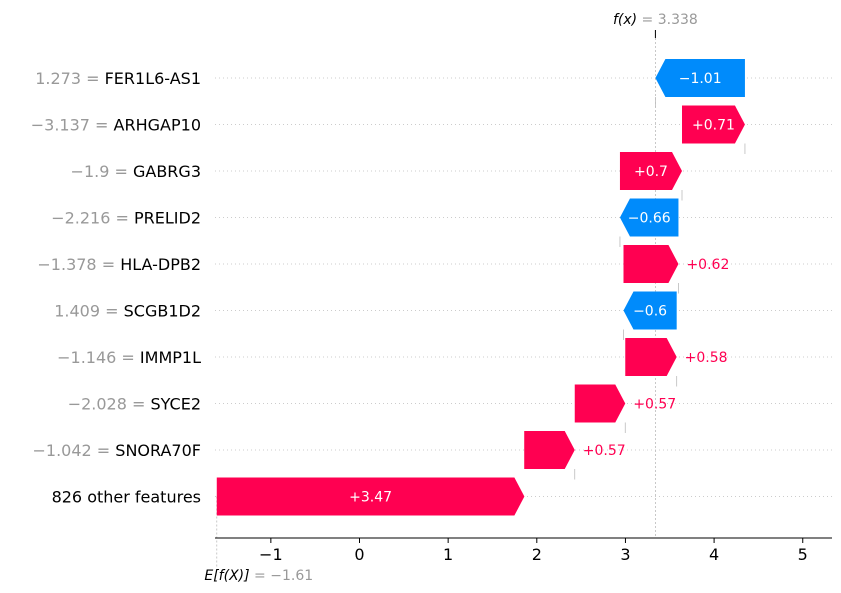  I want to click on feature-label: 1.273 = FER1L6-AS1, so click(118, 78).